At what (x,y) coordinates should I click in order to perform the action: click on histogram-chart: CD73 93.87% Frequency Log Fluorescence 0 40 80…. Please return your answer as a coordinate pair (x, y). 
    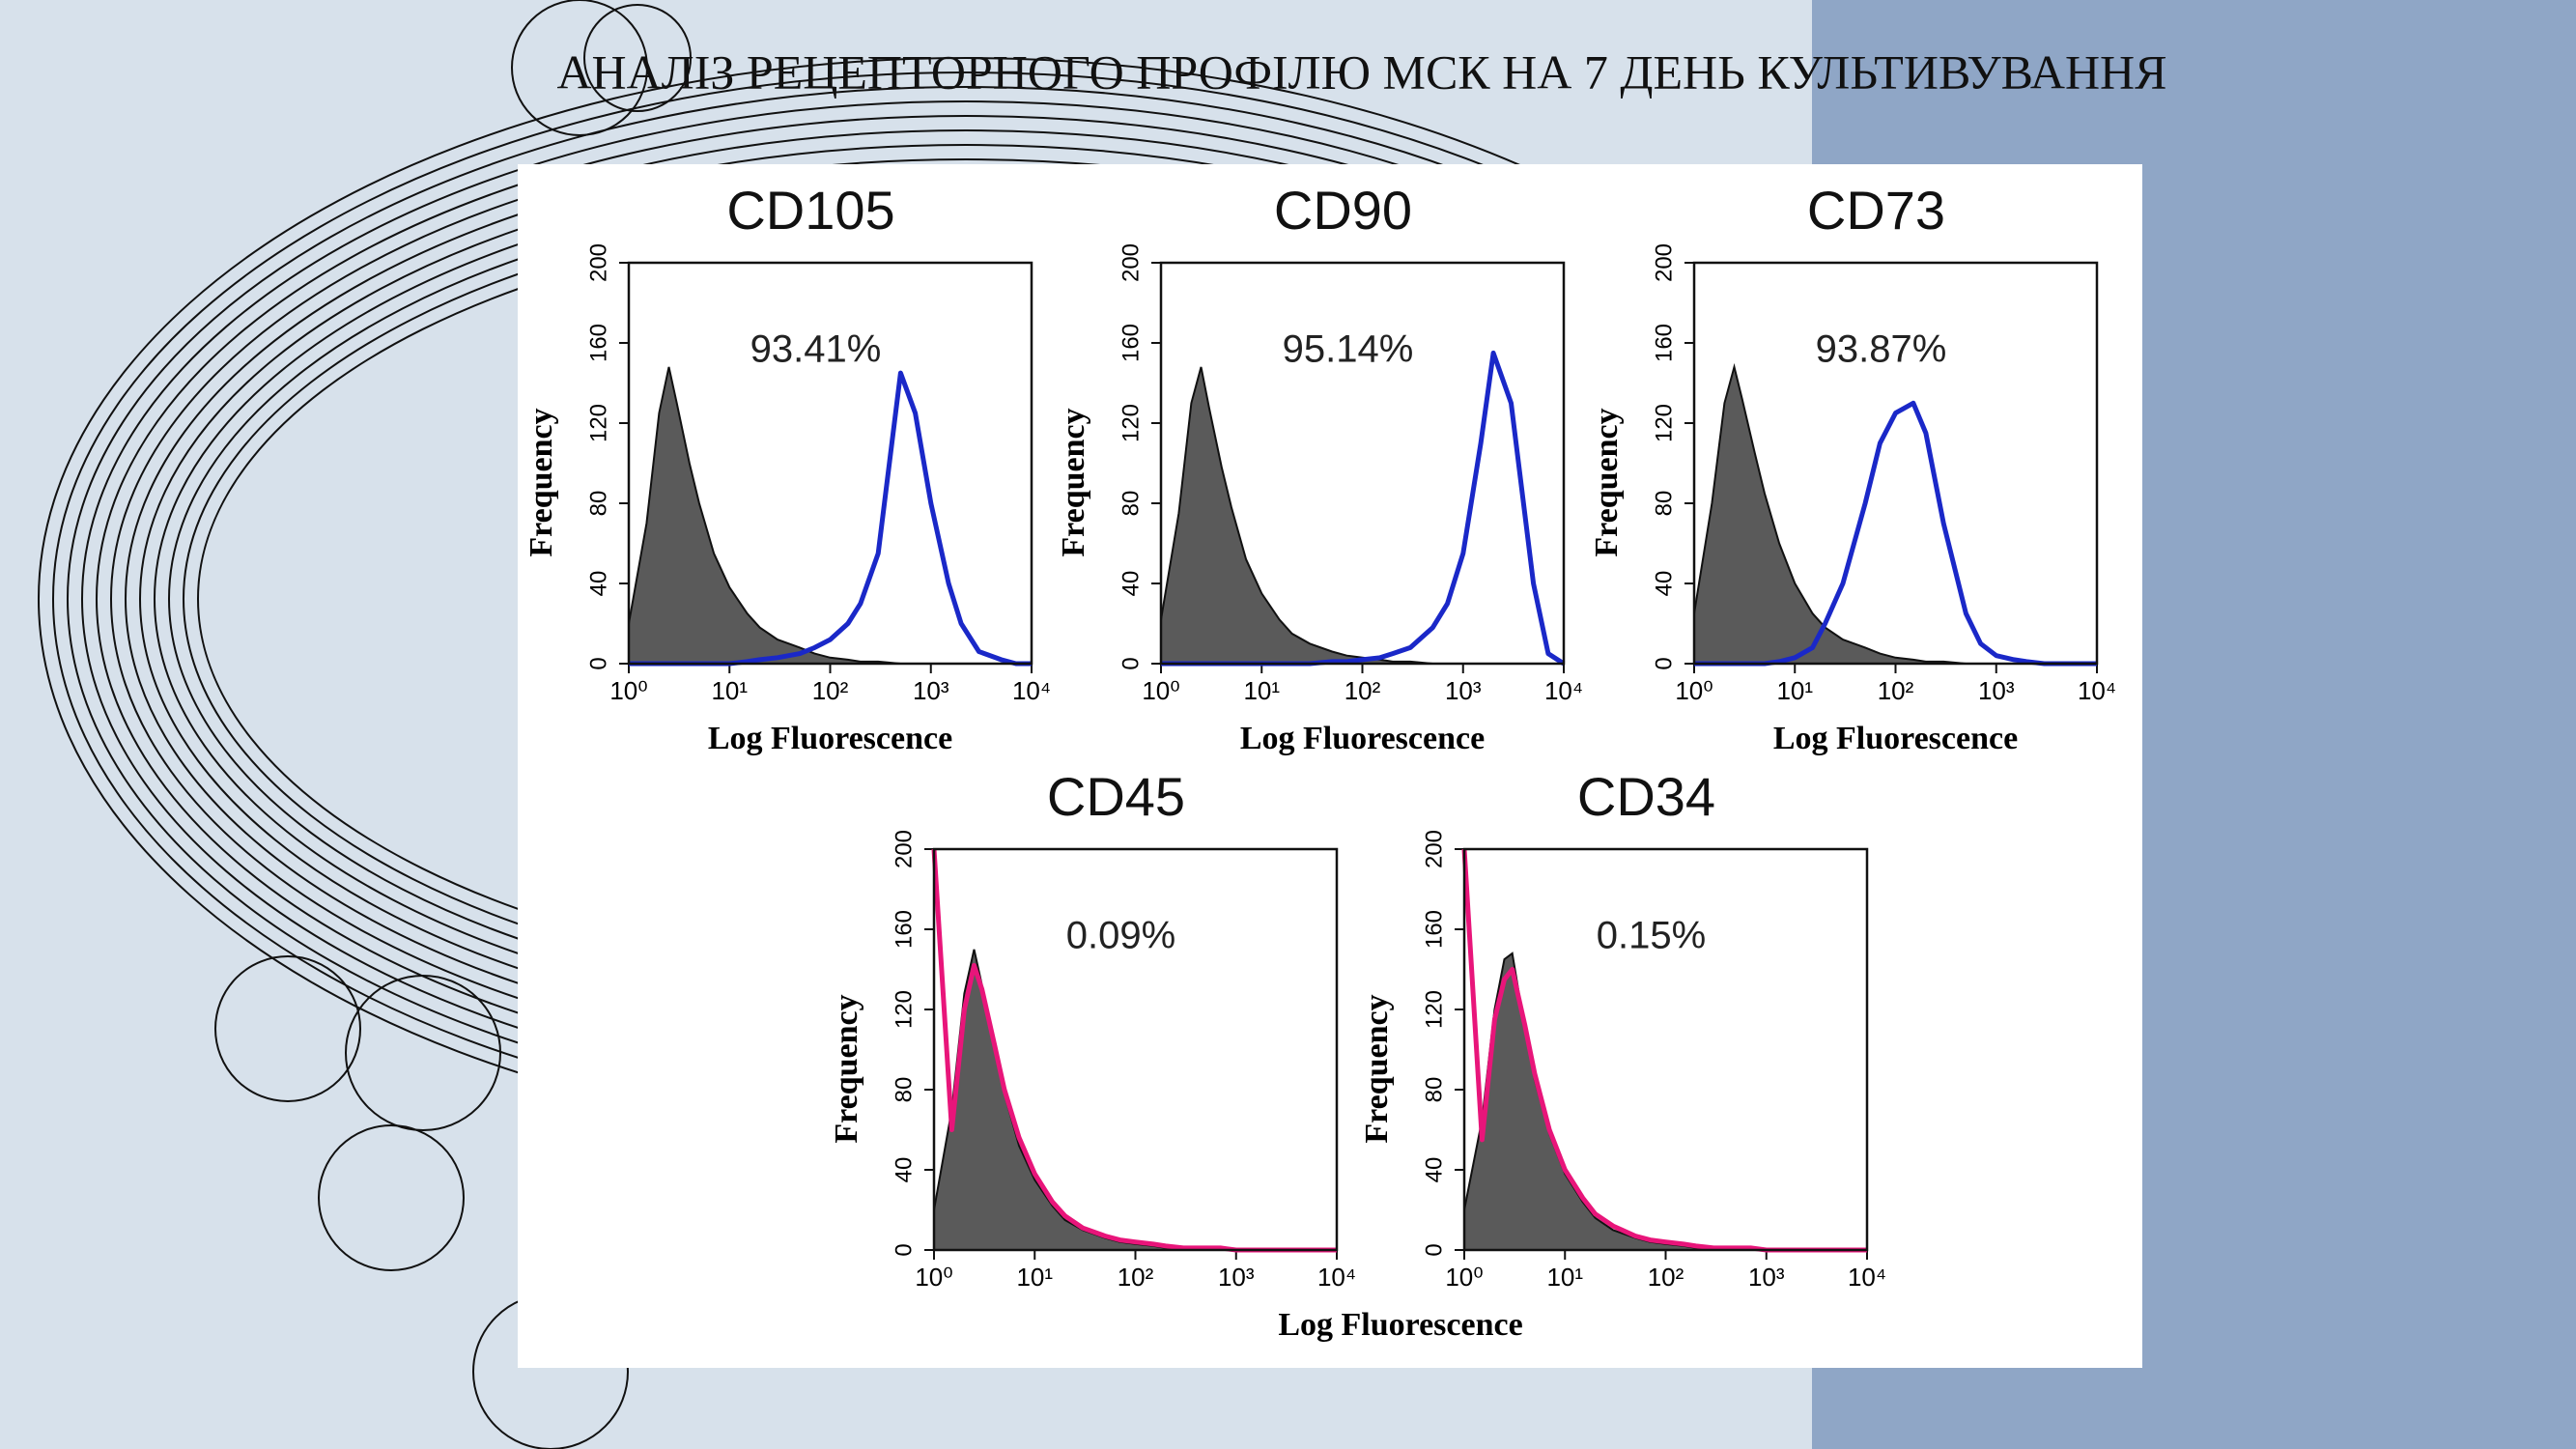
    Looking at the image, I should click on (1852, 468).